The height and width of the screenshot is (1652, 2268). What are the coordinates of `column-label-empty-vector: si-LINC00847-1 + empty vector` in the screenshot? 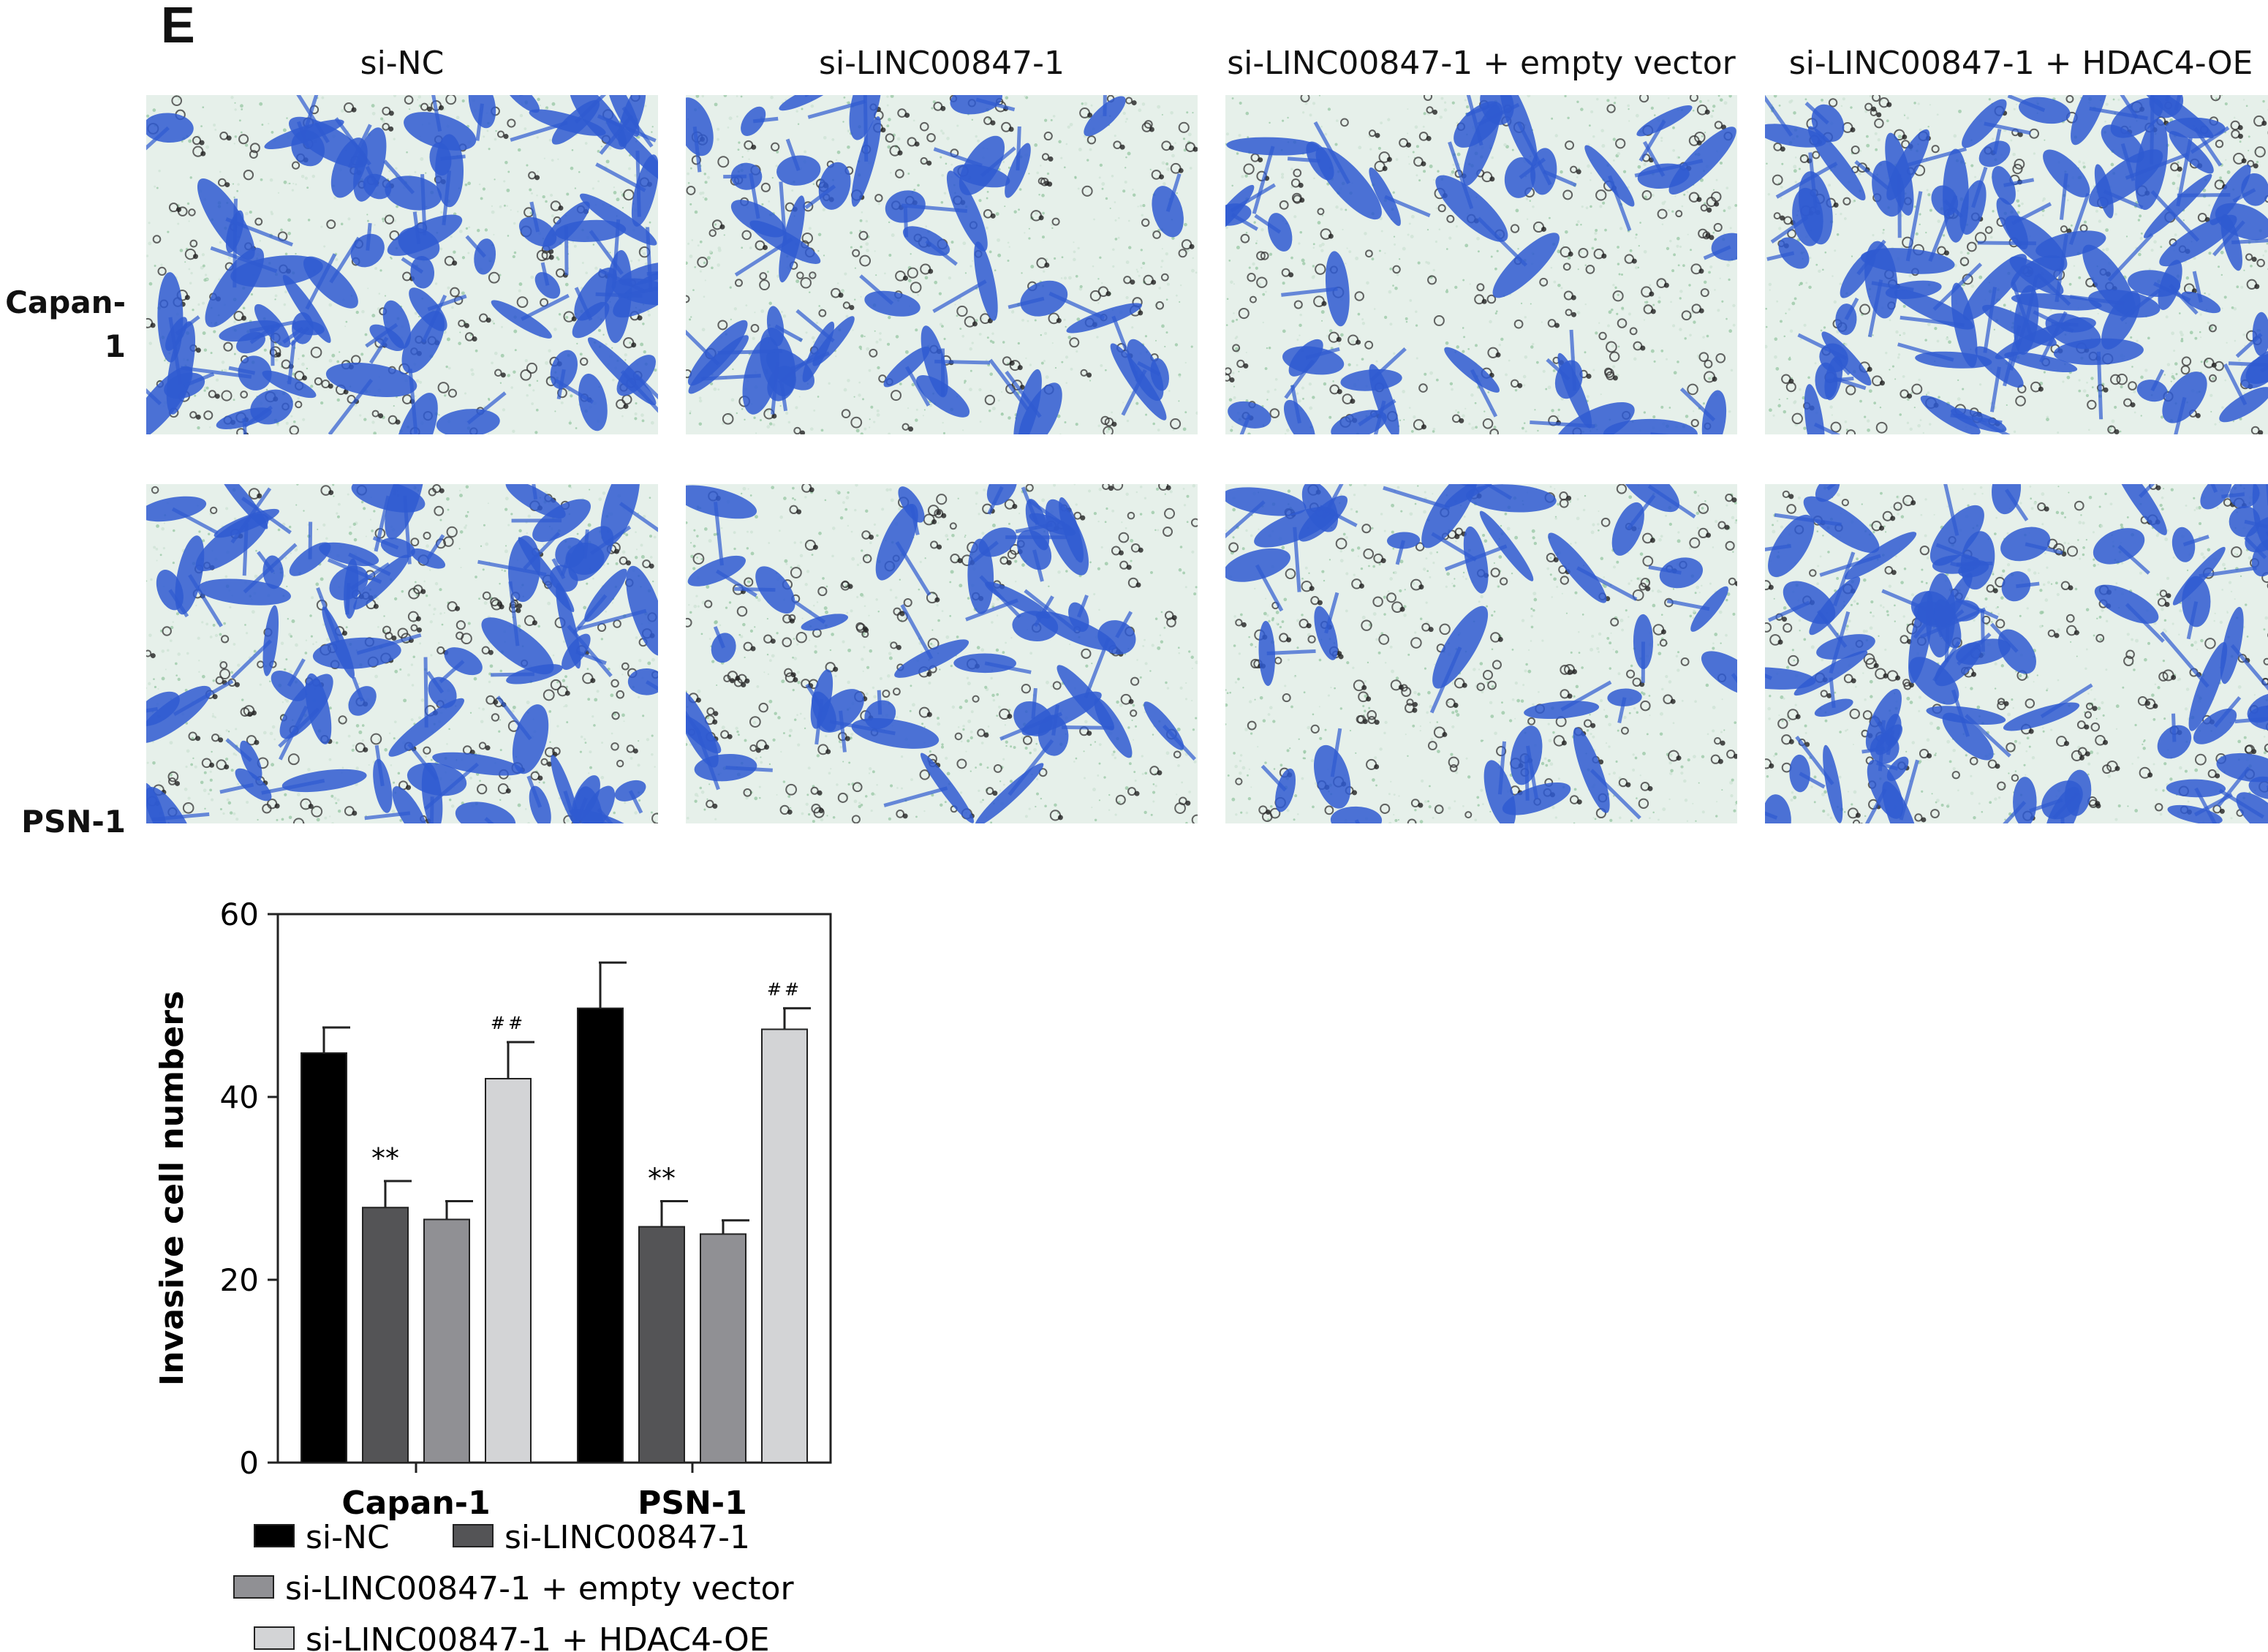 It's located at (1481, 64).